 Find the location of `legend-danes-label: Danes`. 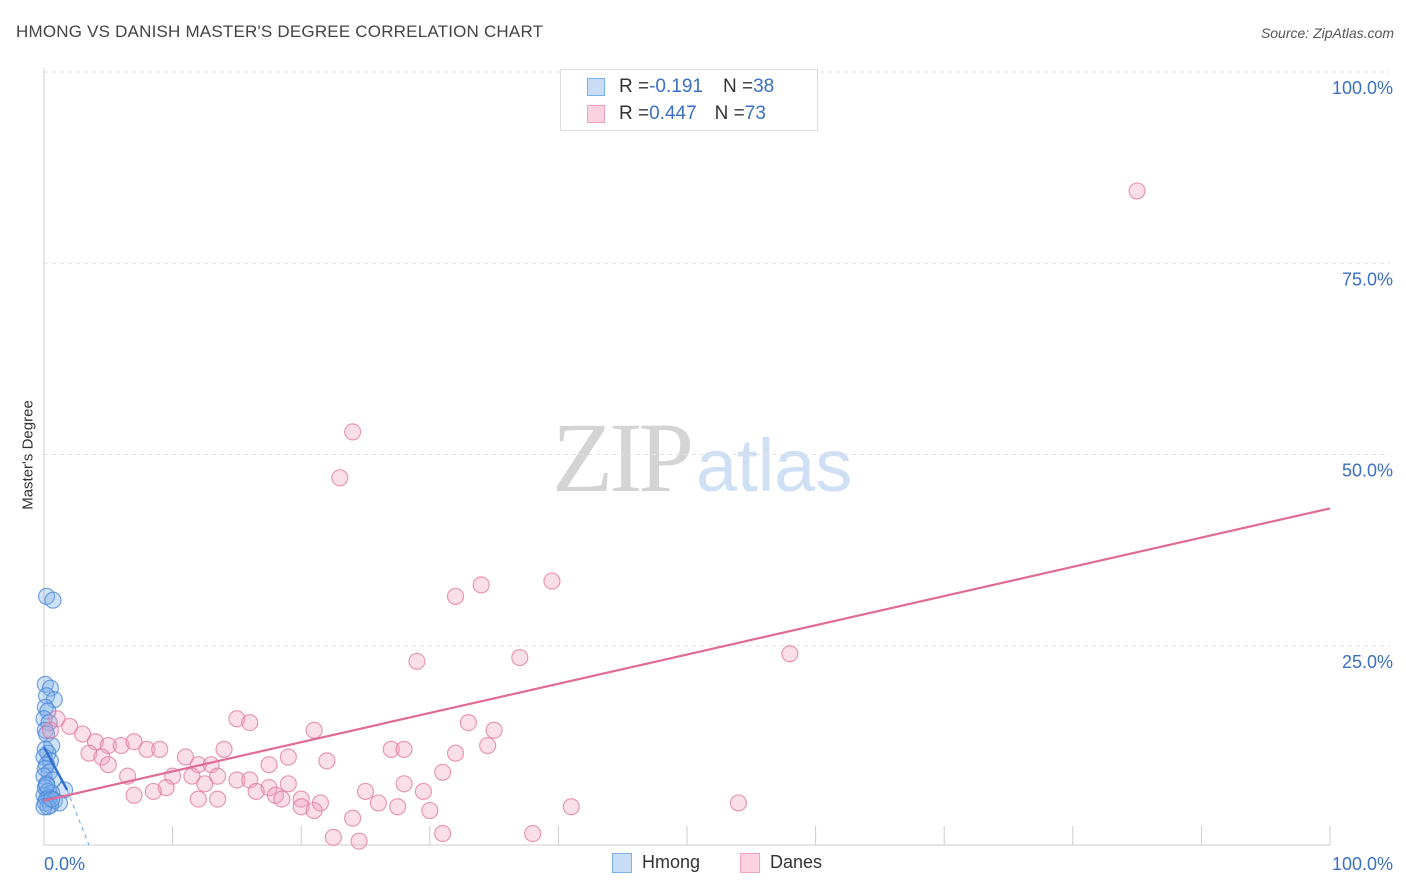

legend-danes-label: Danes is located at coordinates (796, 862).